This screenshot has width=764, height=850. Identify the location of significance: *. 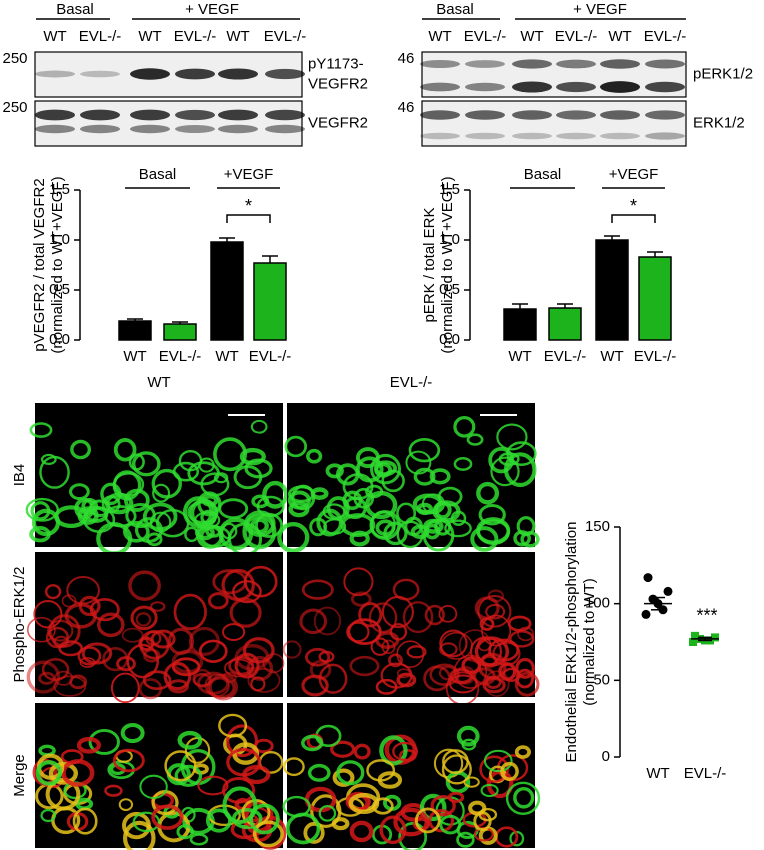
(633, 206).